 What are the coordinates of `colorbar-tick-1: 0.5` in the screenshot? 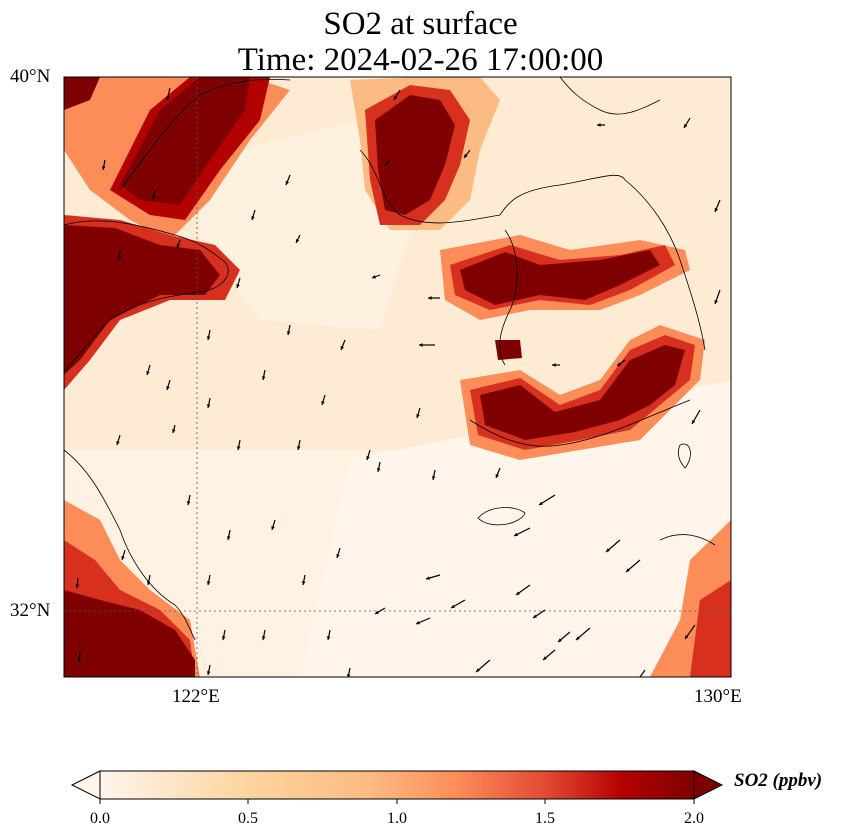 It's located at (248, 818).